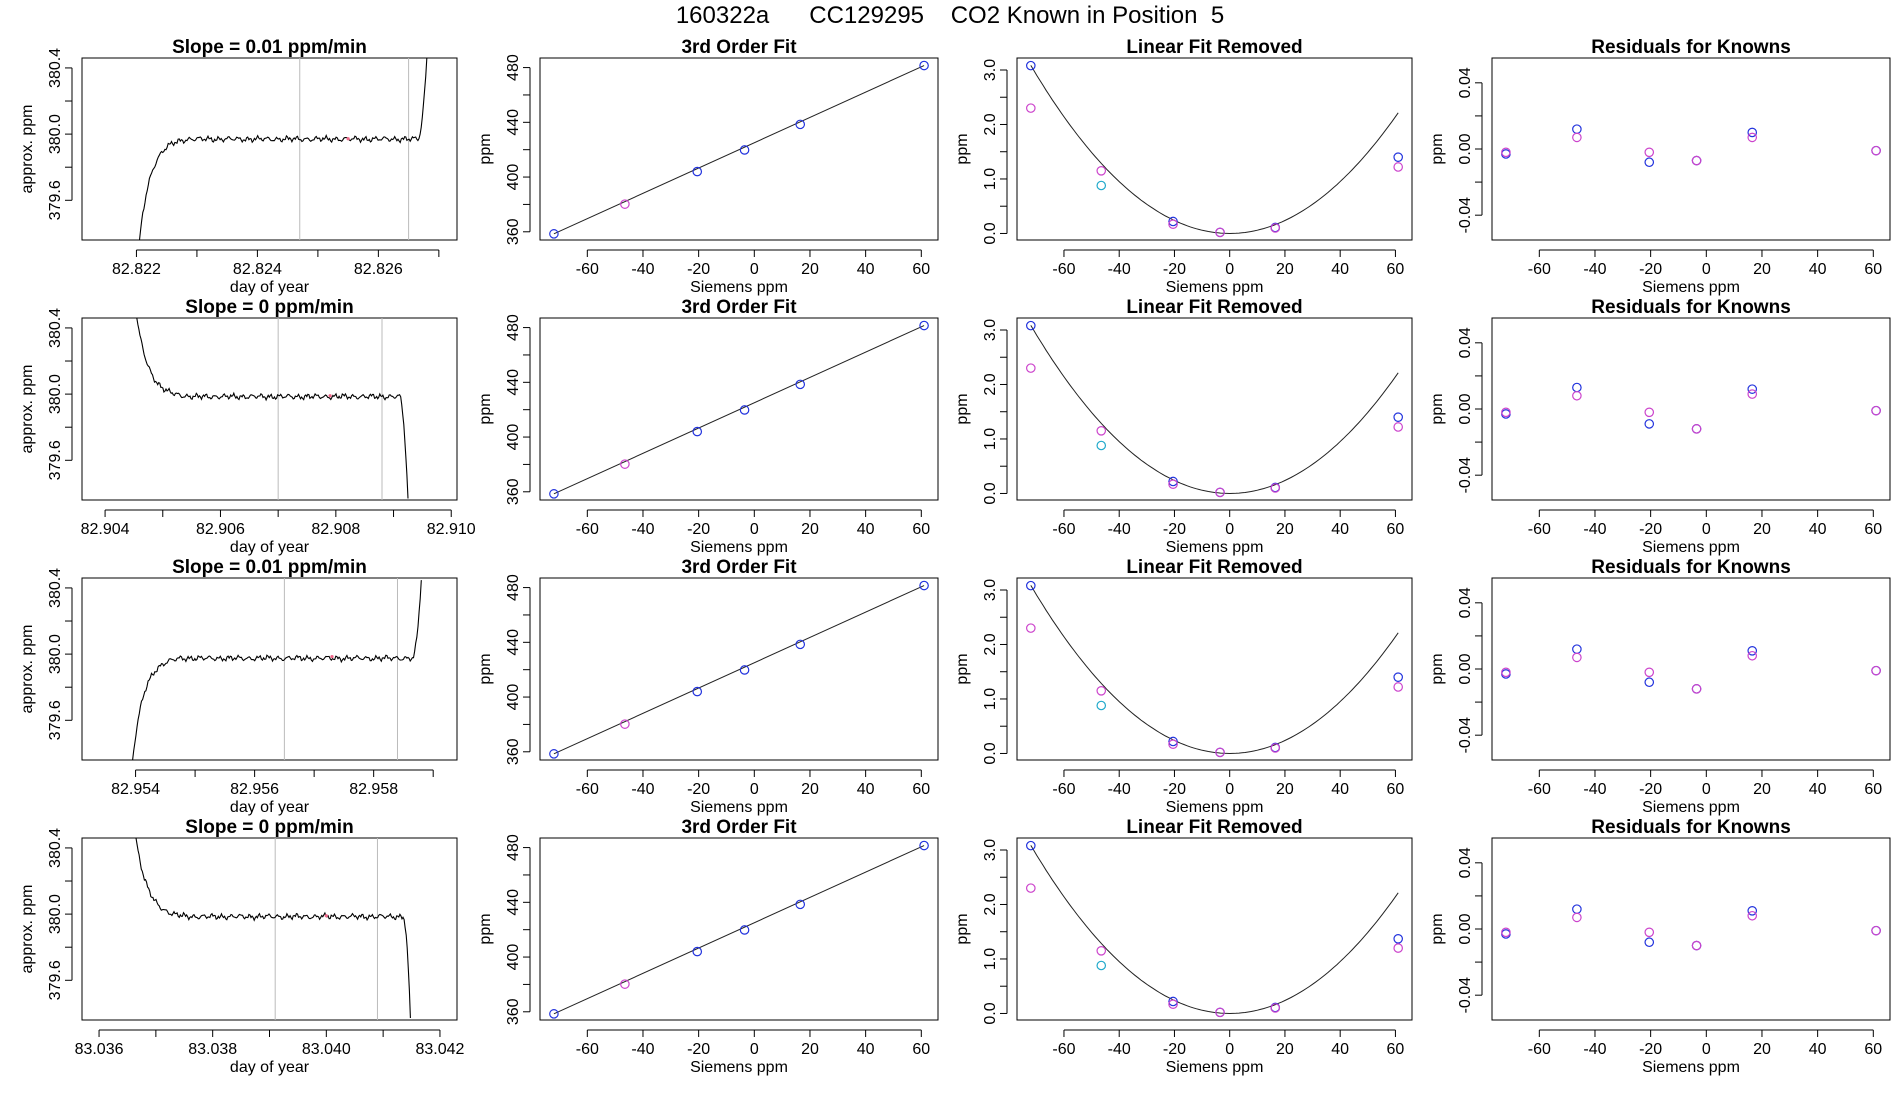 The image size is (1900, 1100). I want to click on y-tick-label: 380.0, so click(55, 394).